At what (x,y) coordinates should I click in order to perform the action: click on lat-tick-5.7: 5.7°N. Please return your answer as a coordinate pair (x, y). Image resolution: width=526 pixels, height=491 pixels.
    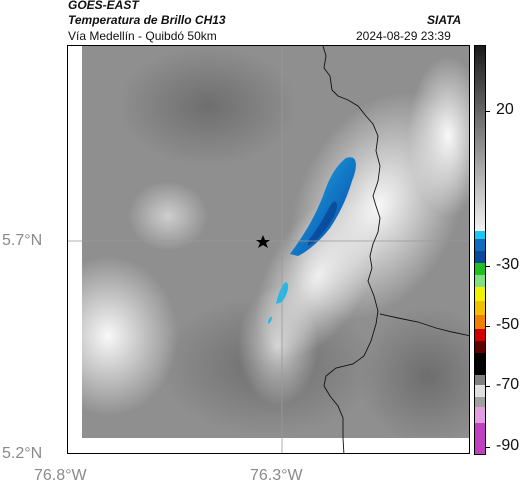
    Looking at the image, I should click on (22, 240).